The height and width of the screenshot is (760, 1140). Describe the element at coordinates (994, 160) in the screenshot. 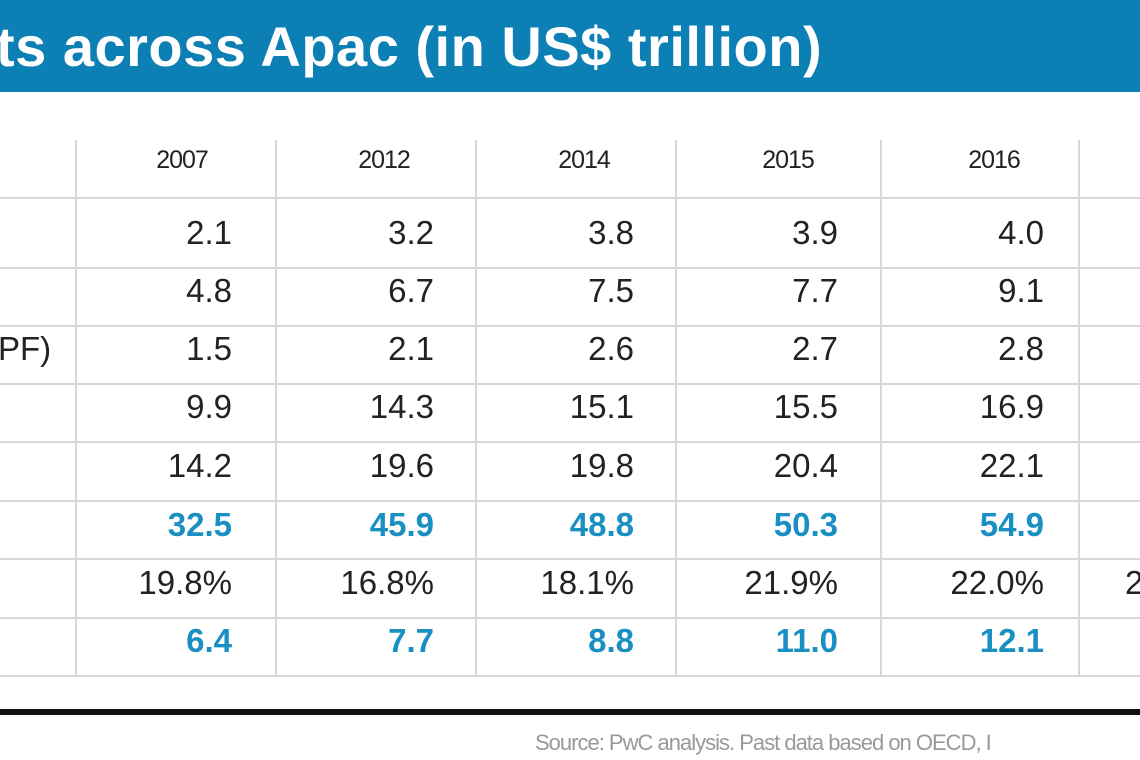

I see `column-header-2016: 2016` at that location.